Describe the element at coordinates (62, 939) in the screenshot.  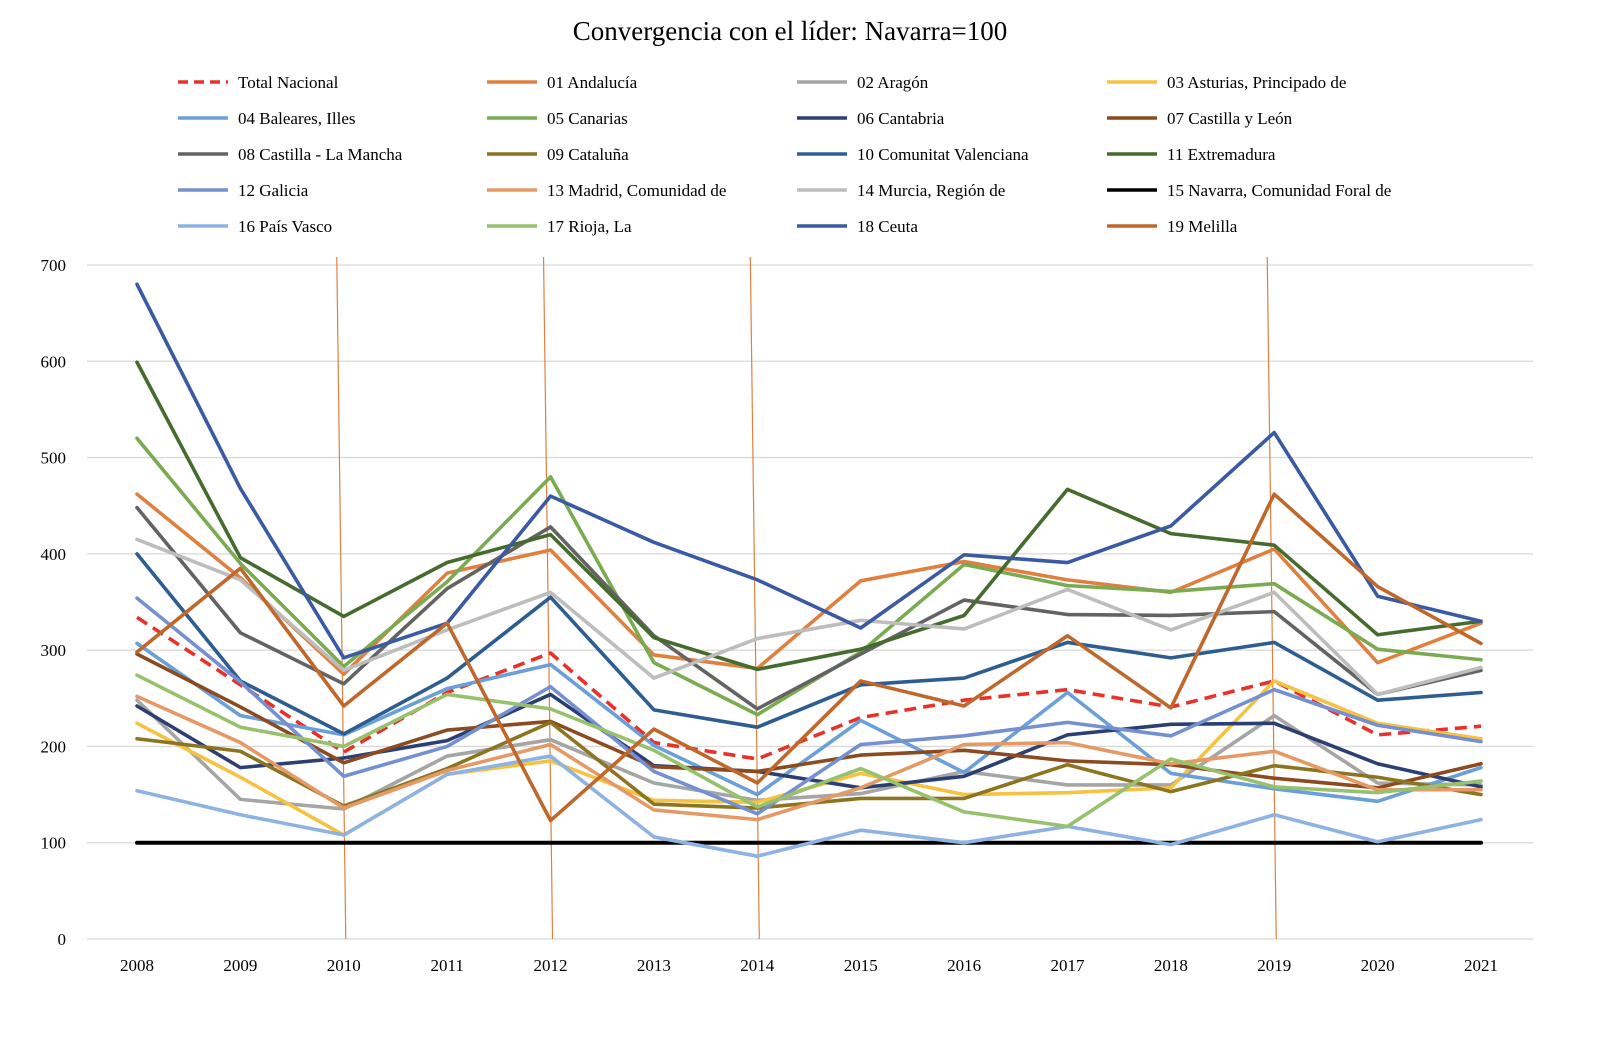
I see `y-tick-label: 0` at that location.